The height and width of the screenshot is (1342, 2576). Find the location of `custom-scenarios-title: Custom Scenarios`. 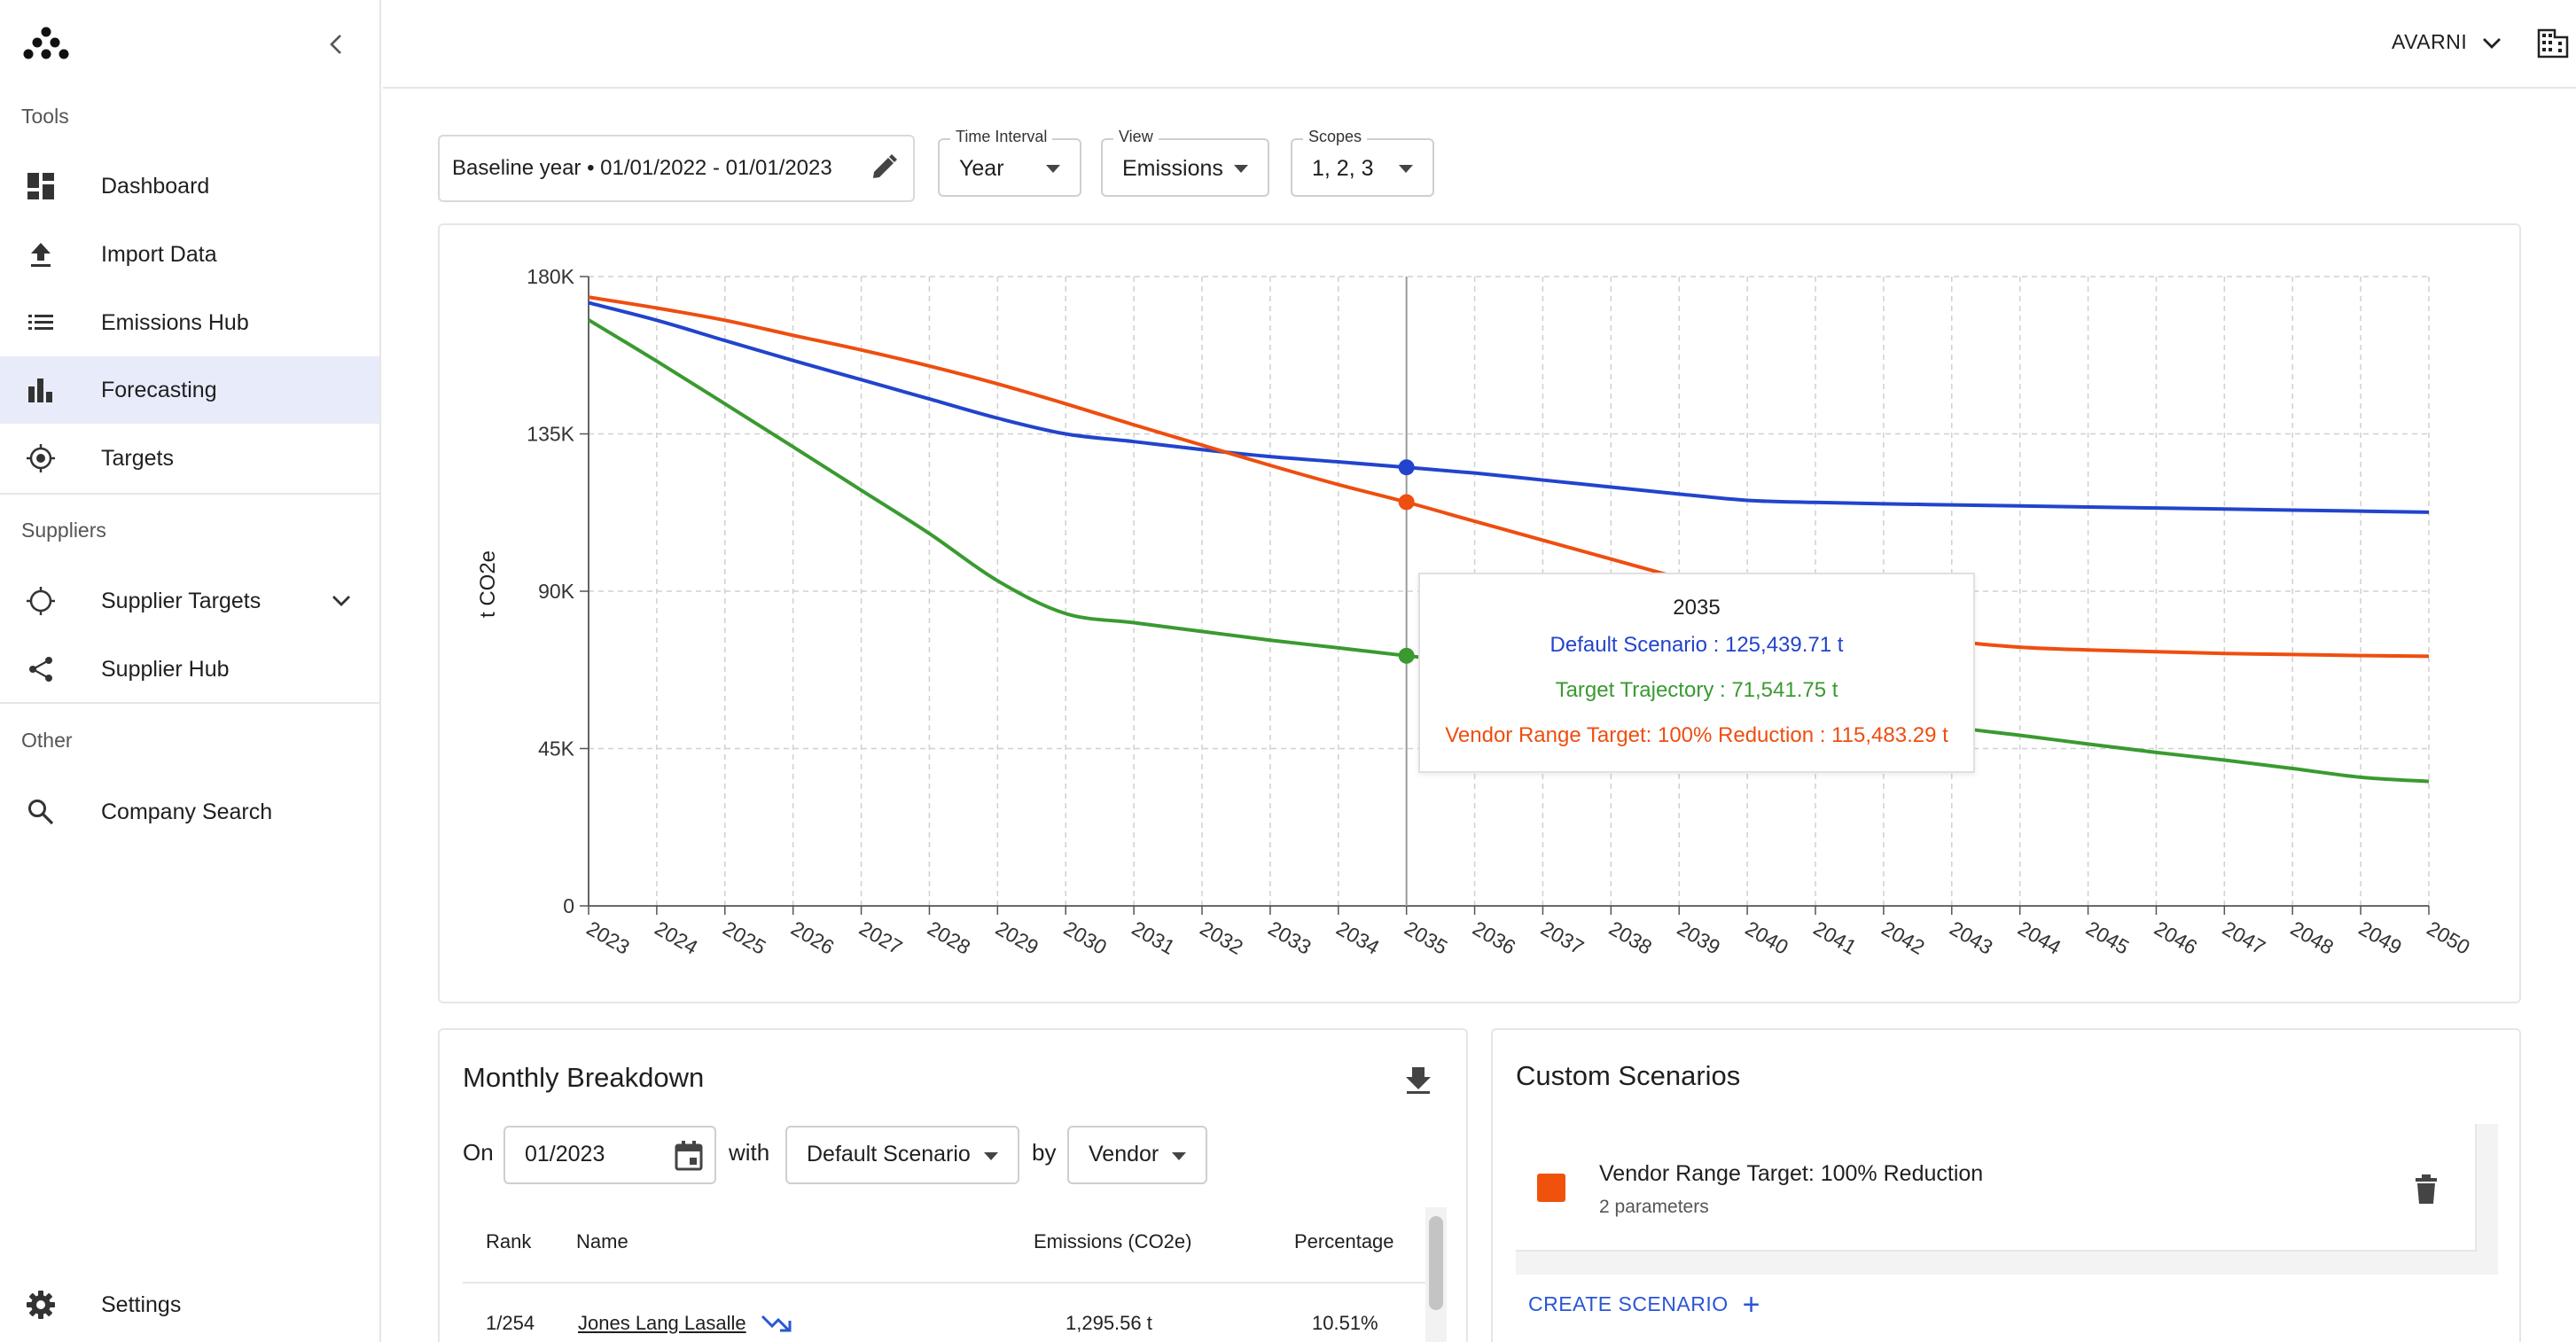

custom-scenarios-title: Custom Scenarios is located at coordinates (1628, 1075).